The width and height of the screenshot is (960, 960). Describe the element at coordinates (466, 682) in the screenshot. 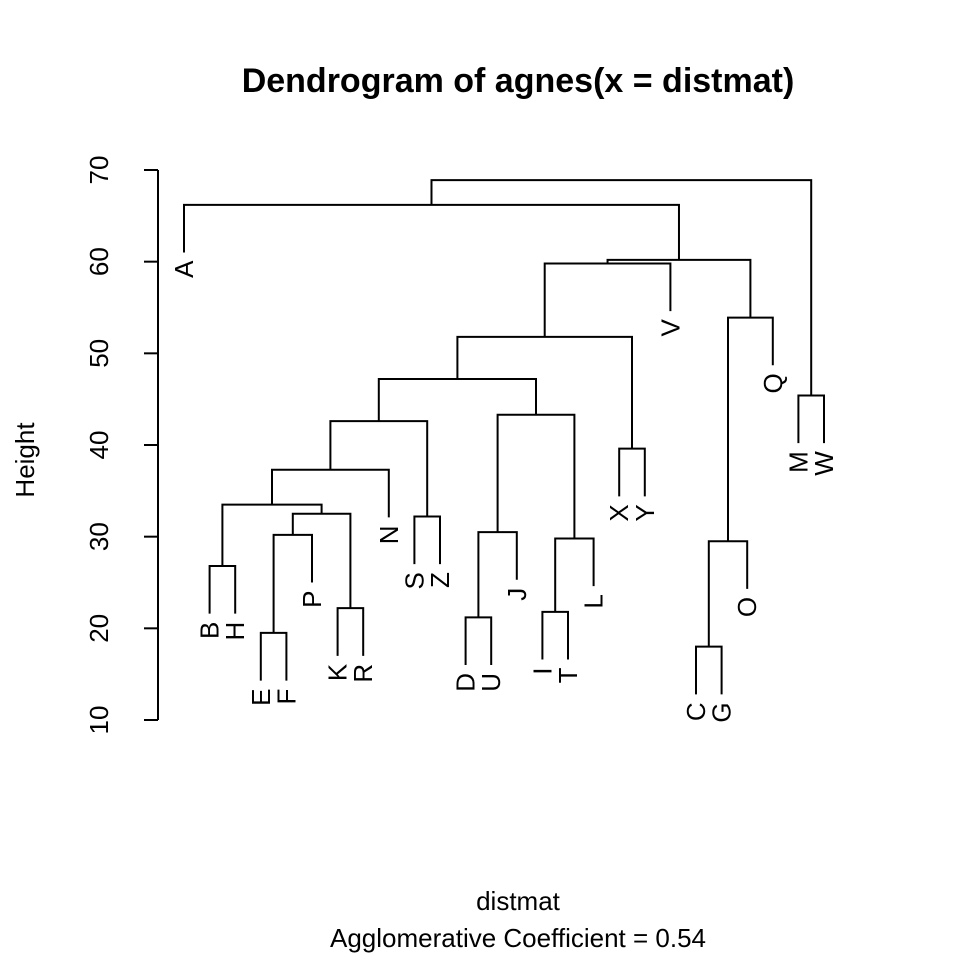

I see `leaf-label-D: D` at that location.